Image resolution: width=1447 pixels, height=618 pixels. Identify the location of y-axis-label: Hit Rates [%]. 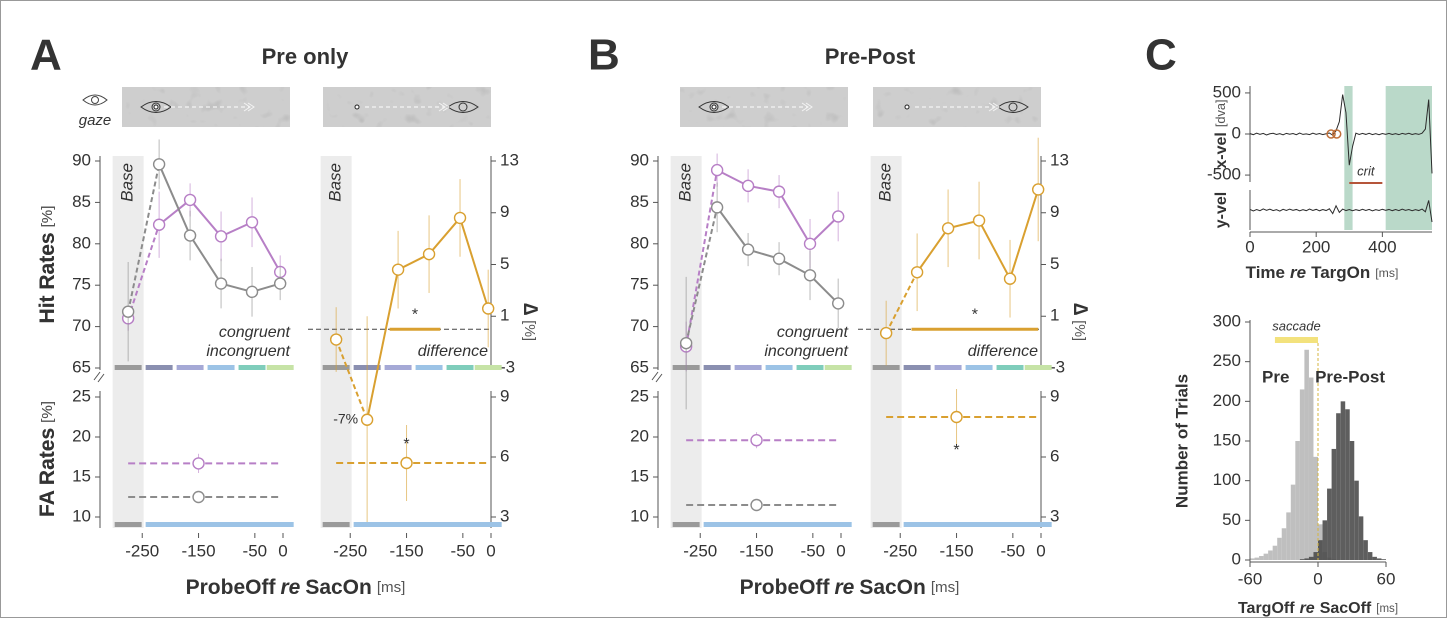
(47, 265).